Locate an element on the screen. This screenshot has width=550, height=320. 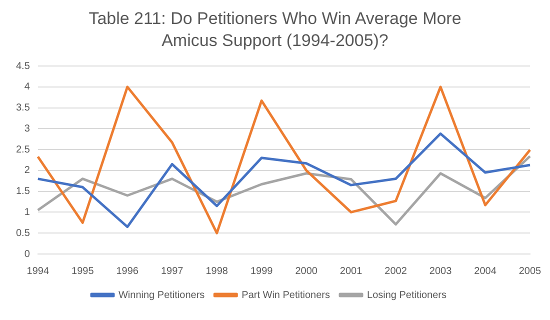
y-tick-label: 4.5 is located at coordinates (23, 66).